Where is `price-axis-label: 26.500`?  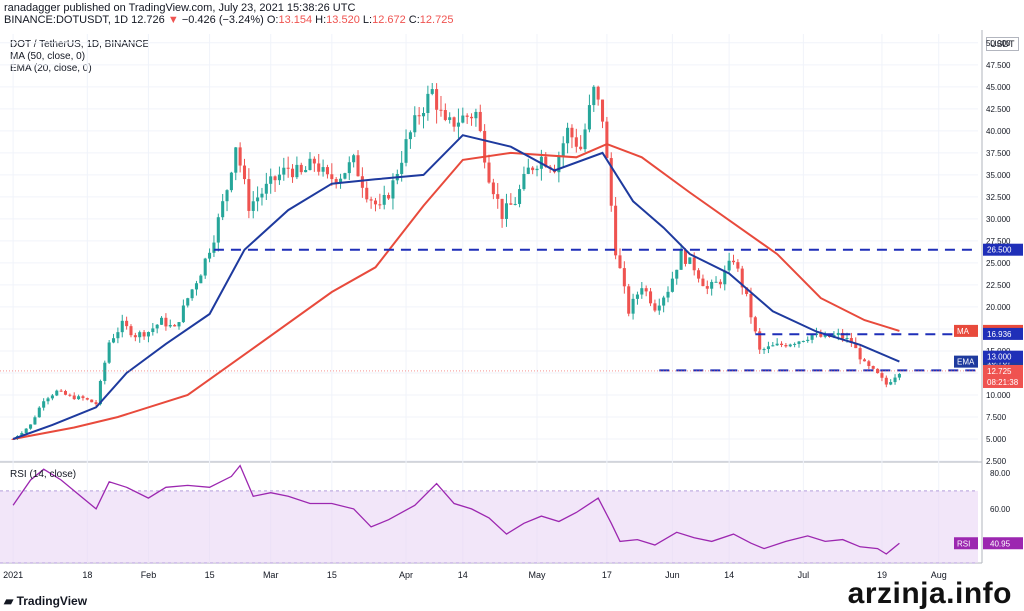 price-axis-label: 26.500 is located at coordinates (1003, 249).